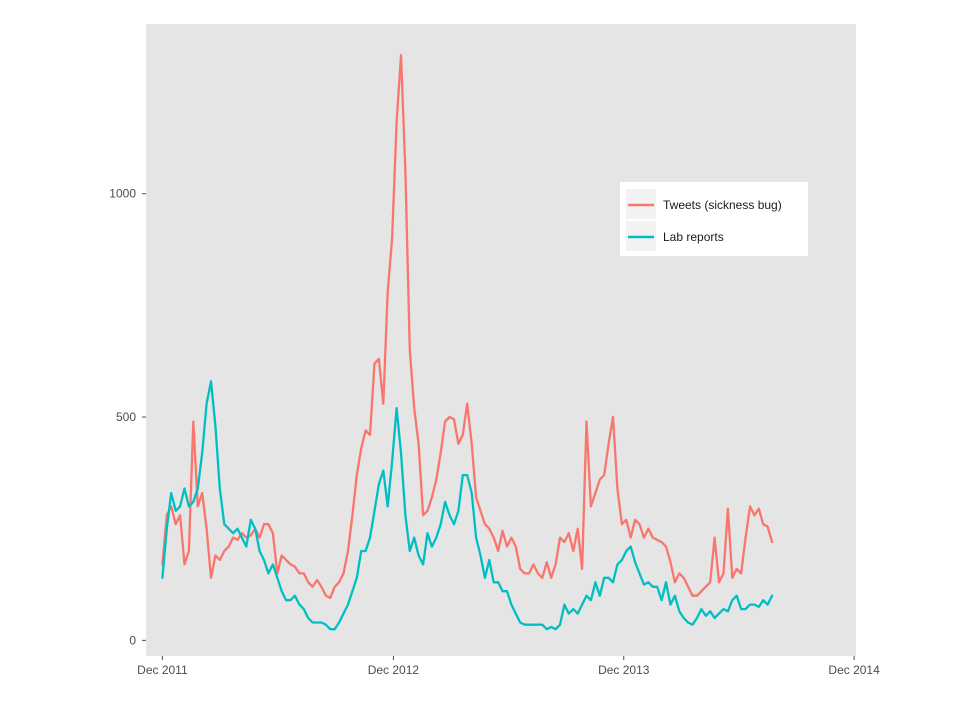 This screenshot has height=720, width=960. What do you see at coordinates (394, 670) in the screenshot?
I see `x-tick-label: Dec 2012` at bounding box center [394, 670].